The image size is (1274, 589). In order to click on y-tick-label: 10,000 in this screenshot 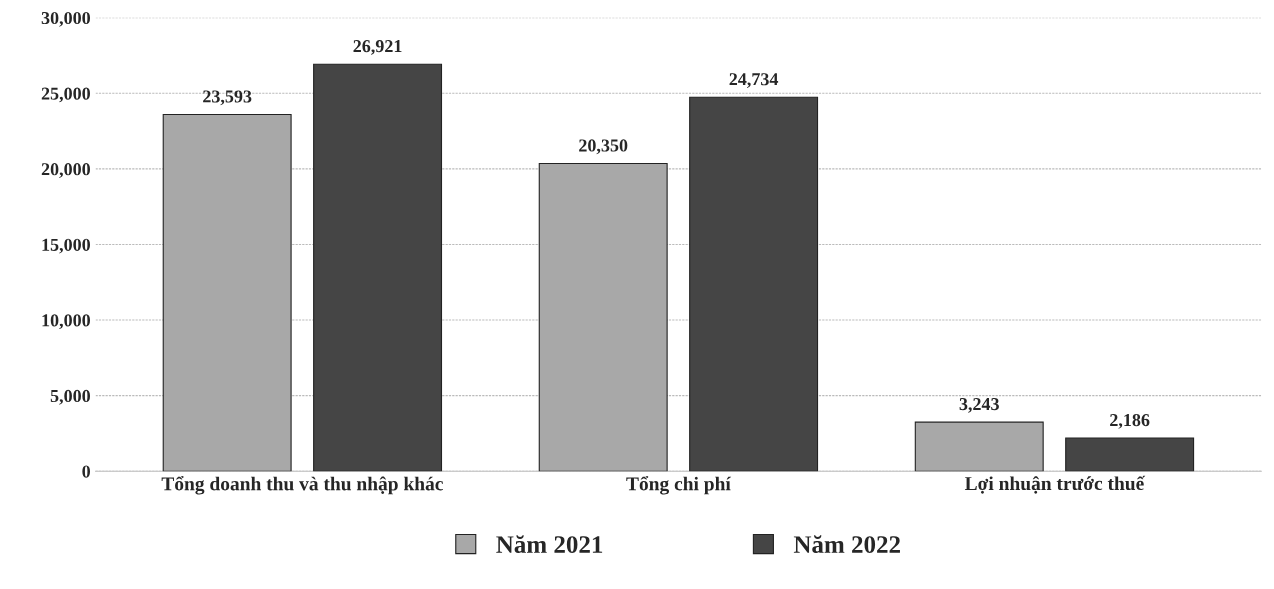, I will do `click(66, 322)`.